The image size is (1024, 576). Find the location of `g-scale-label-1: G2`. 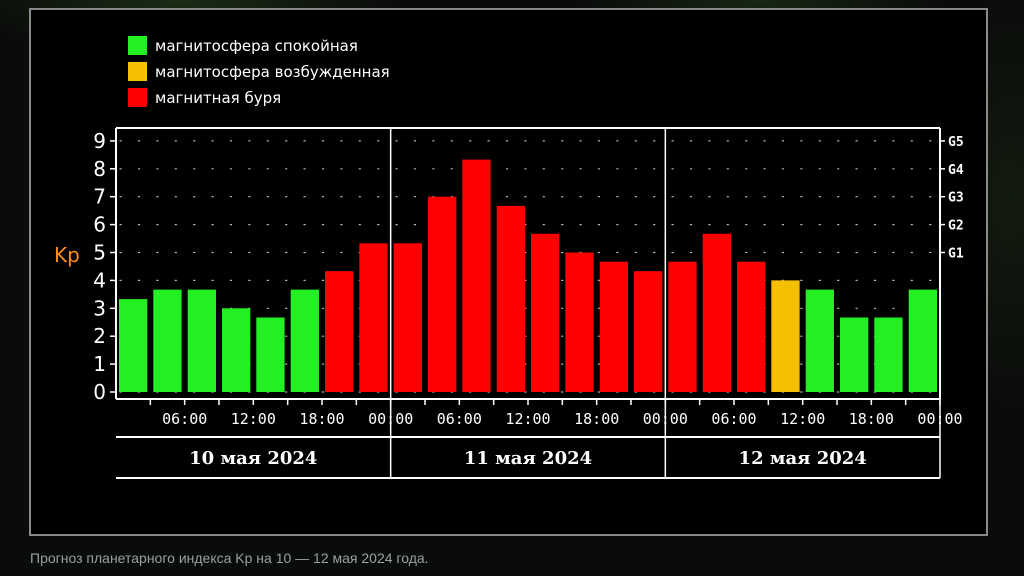

g-scale-label-1: G2 is located at coordinates (956, 226).